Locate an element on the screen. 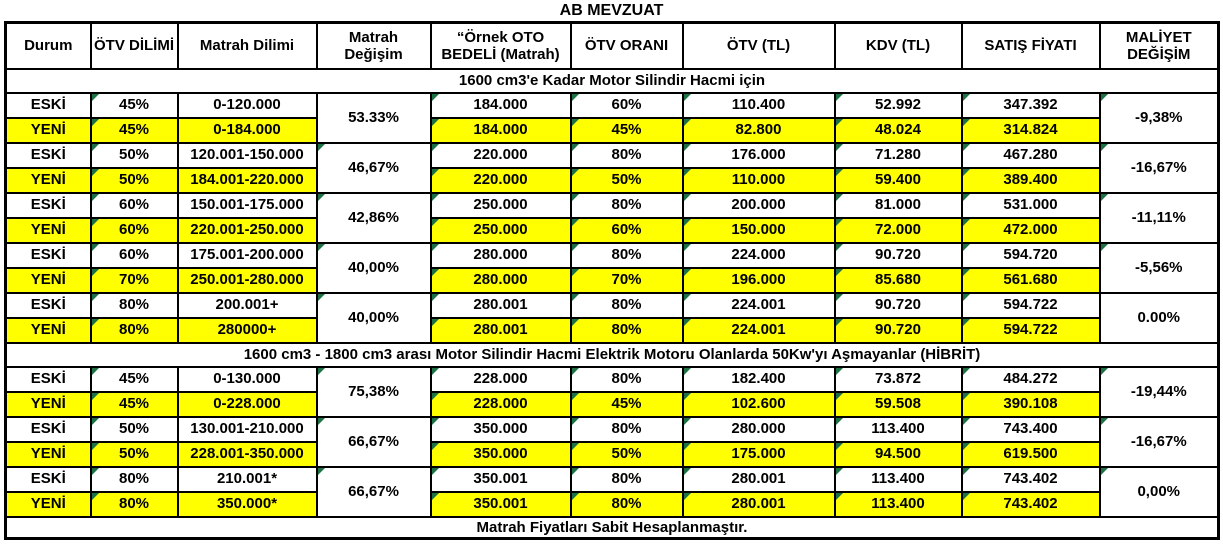  cell-matrah-dilimi: 0-228.000 is located at coordinates (247, 404).